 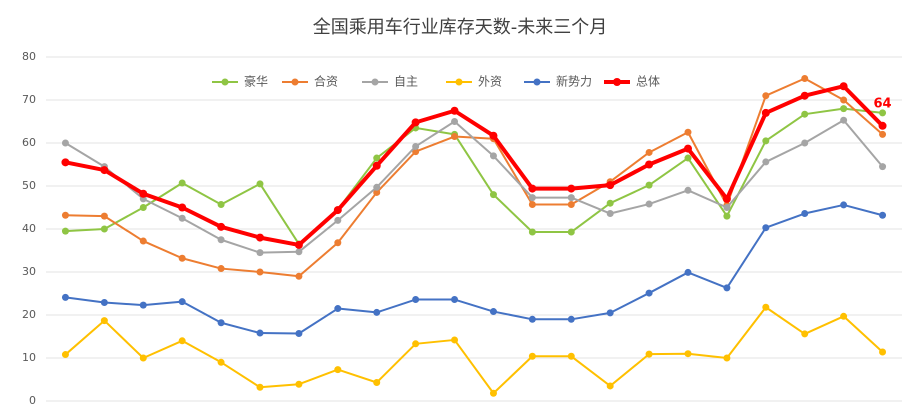 What do you see at coordinates (29, 142) in the screenshot?
I see `y-tick-label: 60` at bounding box center [29, 142].